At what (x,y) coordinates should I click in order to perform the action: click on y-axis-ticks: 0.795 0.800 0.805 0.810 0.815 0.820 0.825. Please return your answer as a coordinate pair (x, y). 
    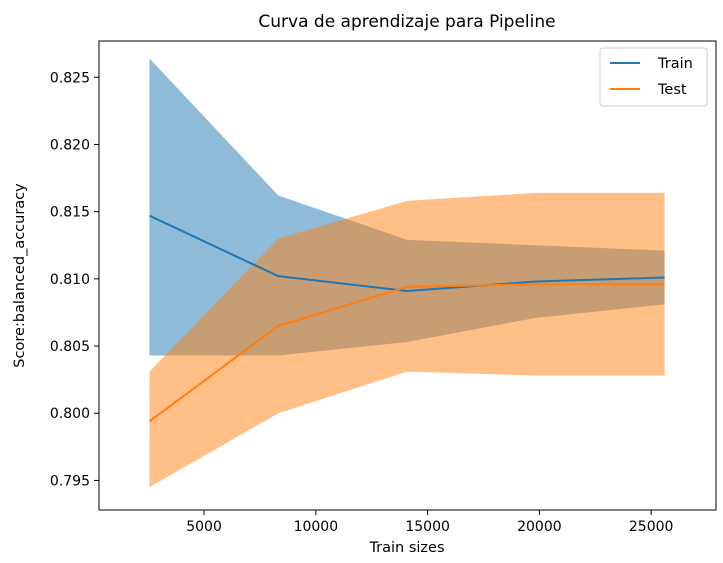
    Looking at the image, I should click on (74, 279).